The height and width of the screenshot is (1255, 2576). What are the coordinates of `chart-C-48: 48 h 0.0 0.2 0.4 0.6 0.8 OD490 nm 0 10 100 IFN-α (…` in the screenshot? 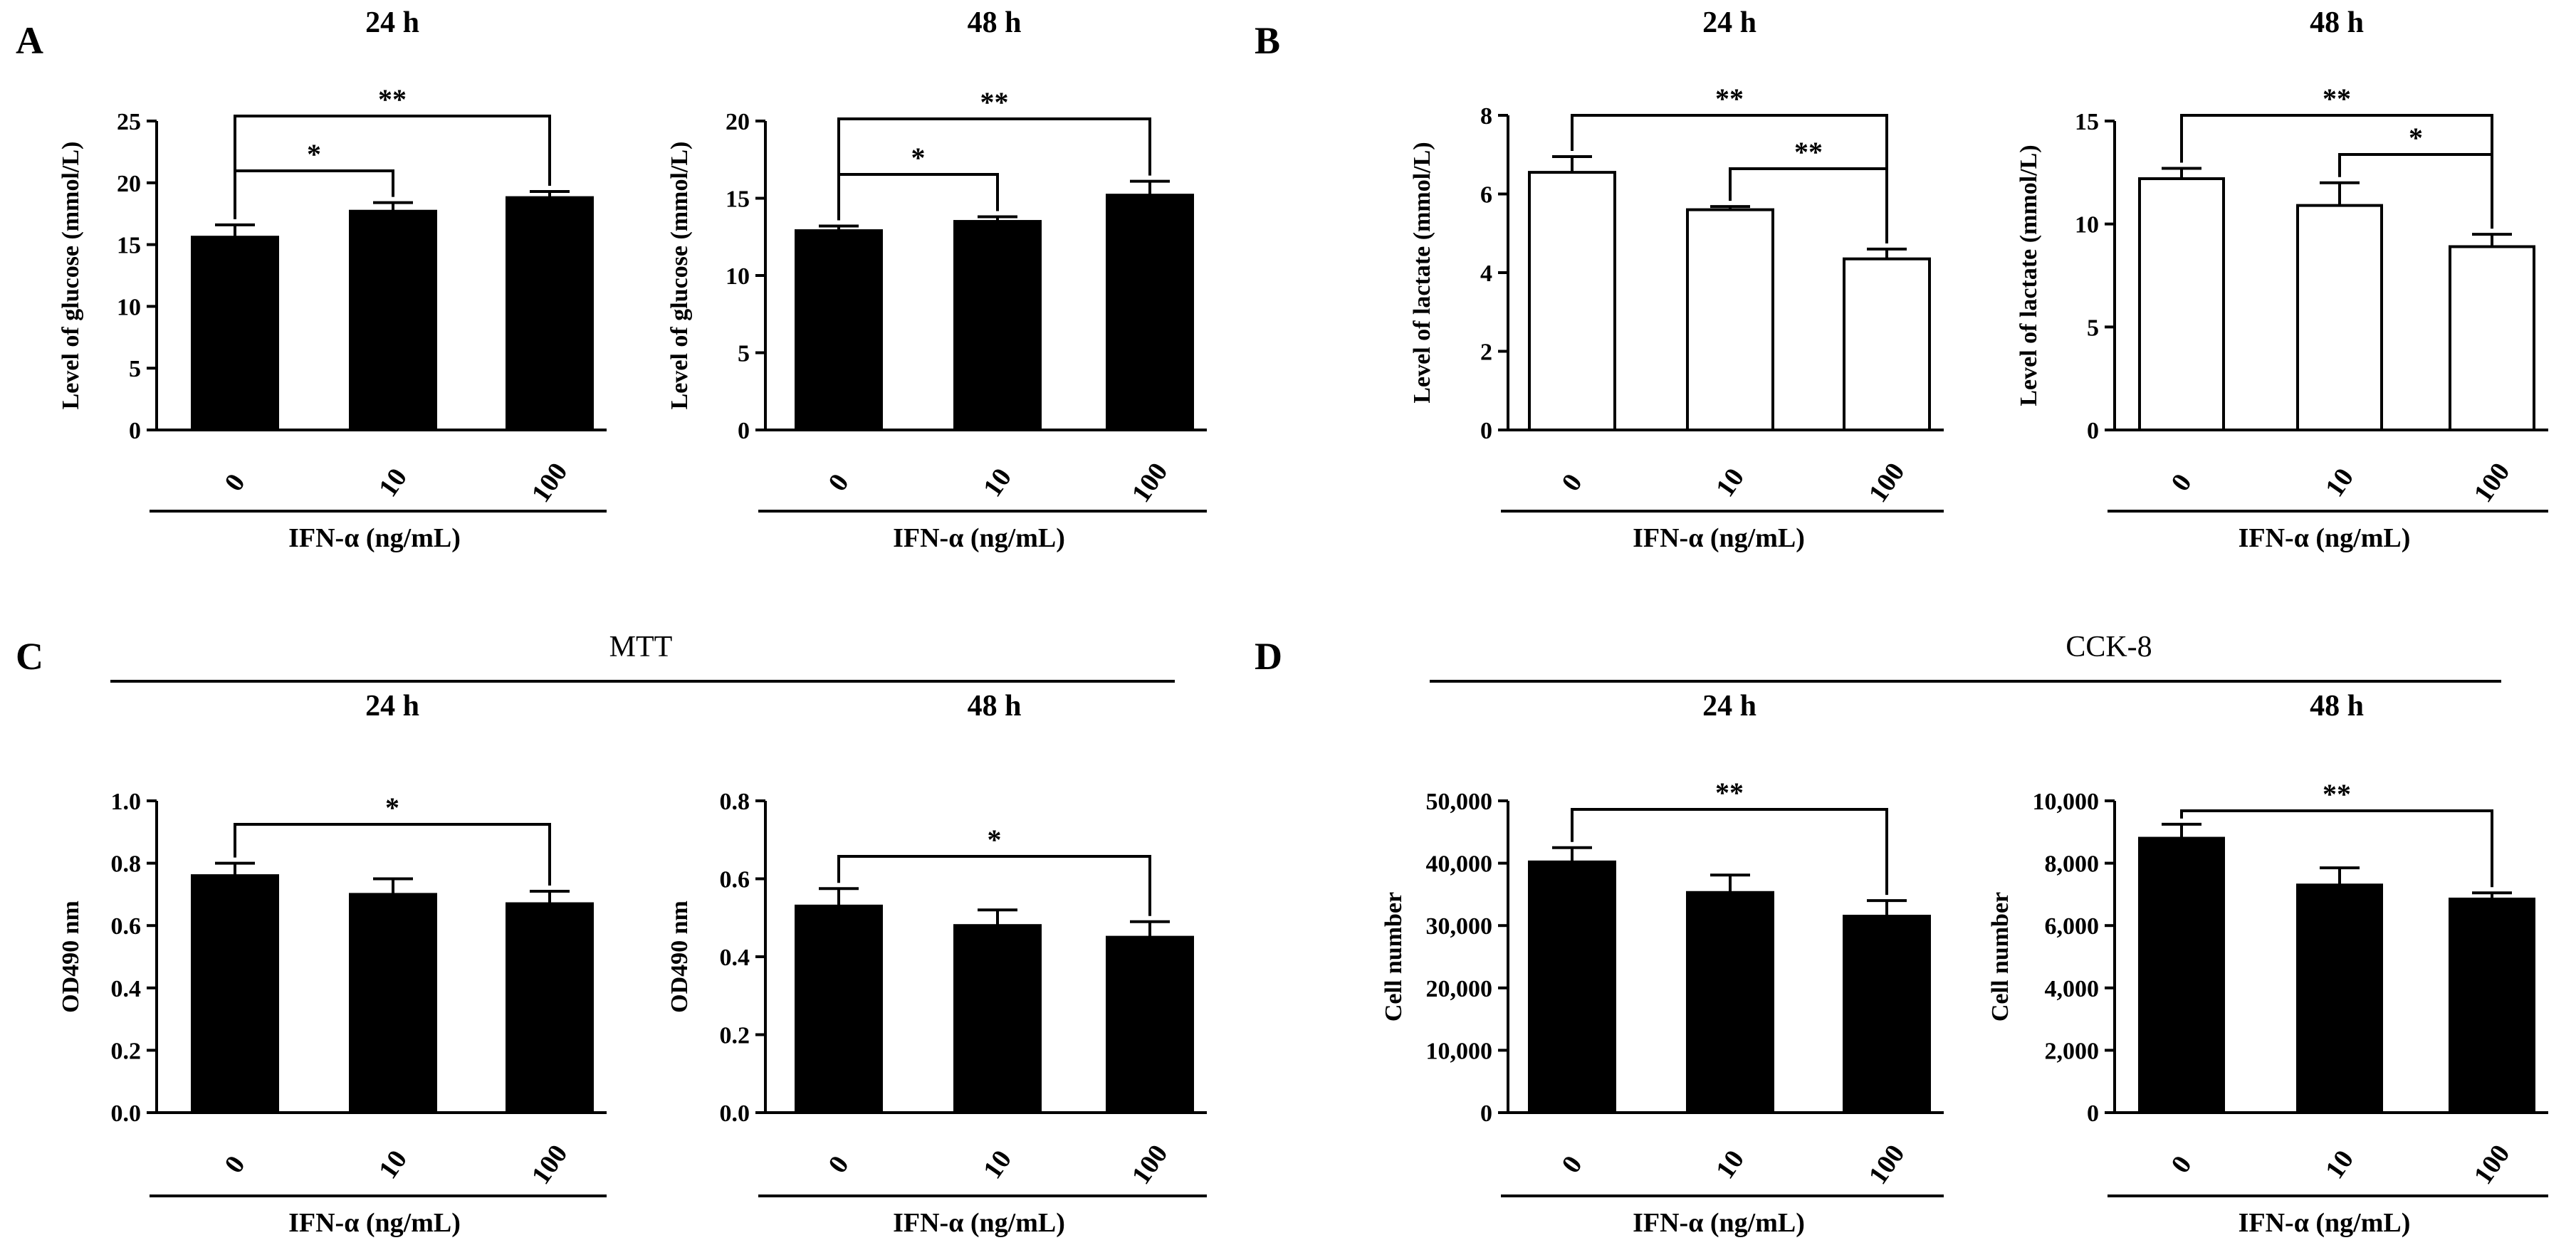 It's located at (936, 964).